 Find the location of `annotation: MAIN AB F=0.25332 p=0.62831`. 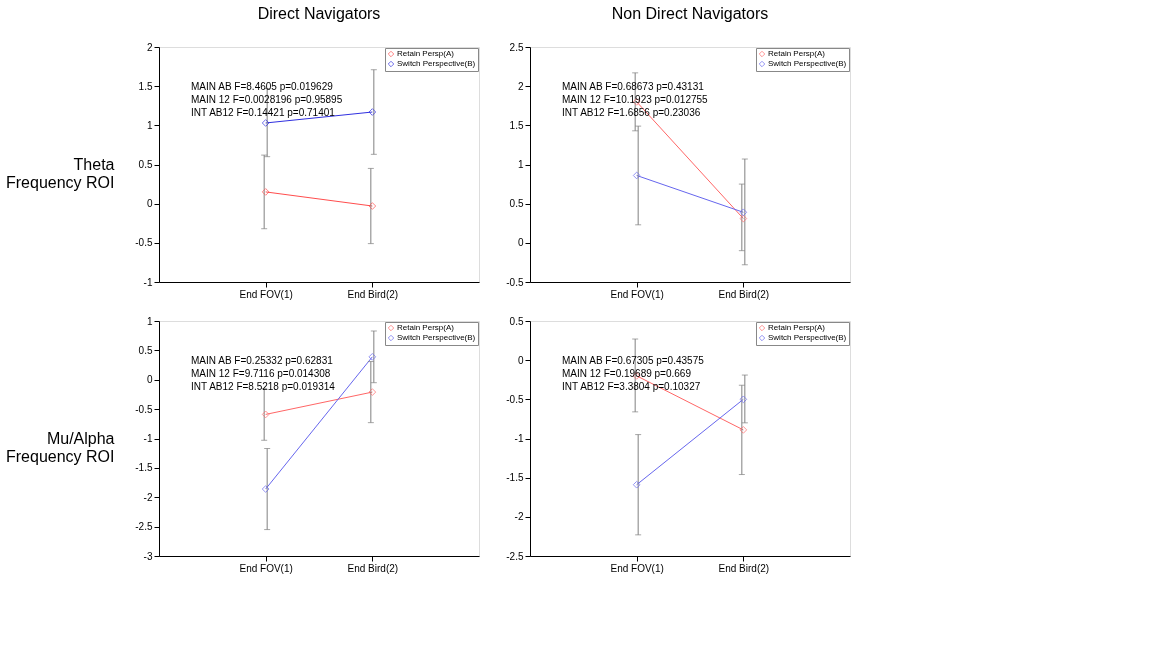

annotation: MAIN AB F=0.25332 p=0.62831 is located at coordinates (262, 360).